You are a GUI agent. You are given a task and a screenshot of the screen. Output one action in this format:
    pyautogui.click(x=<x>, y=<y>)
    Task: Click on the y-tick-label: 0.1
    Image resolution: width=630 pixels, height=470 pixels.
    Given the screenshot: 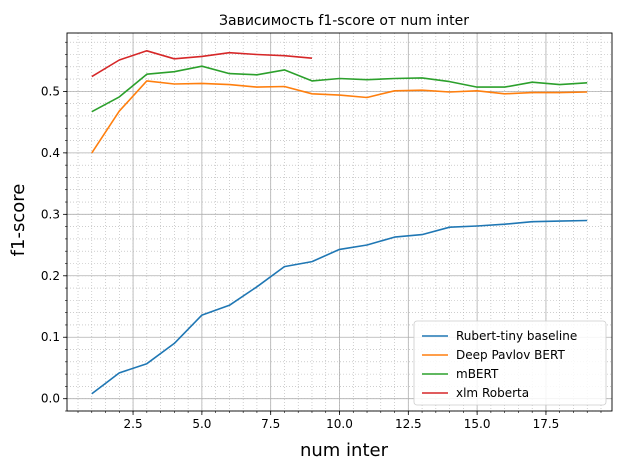 What is the action you would take?
    pyautogui.click(x=50, y=337)
    